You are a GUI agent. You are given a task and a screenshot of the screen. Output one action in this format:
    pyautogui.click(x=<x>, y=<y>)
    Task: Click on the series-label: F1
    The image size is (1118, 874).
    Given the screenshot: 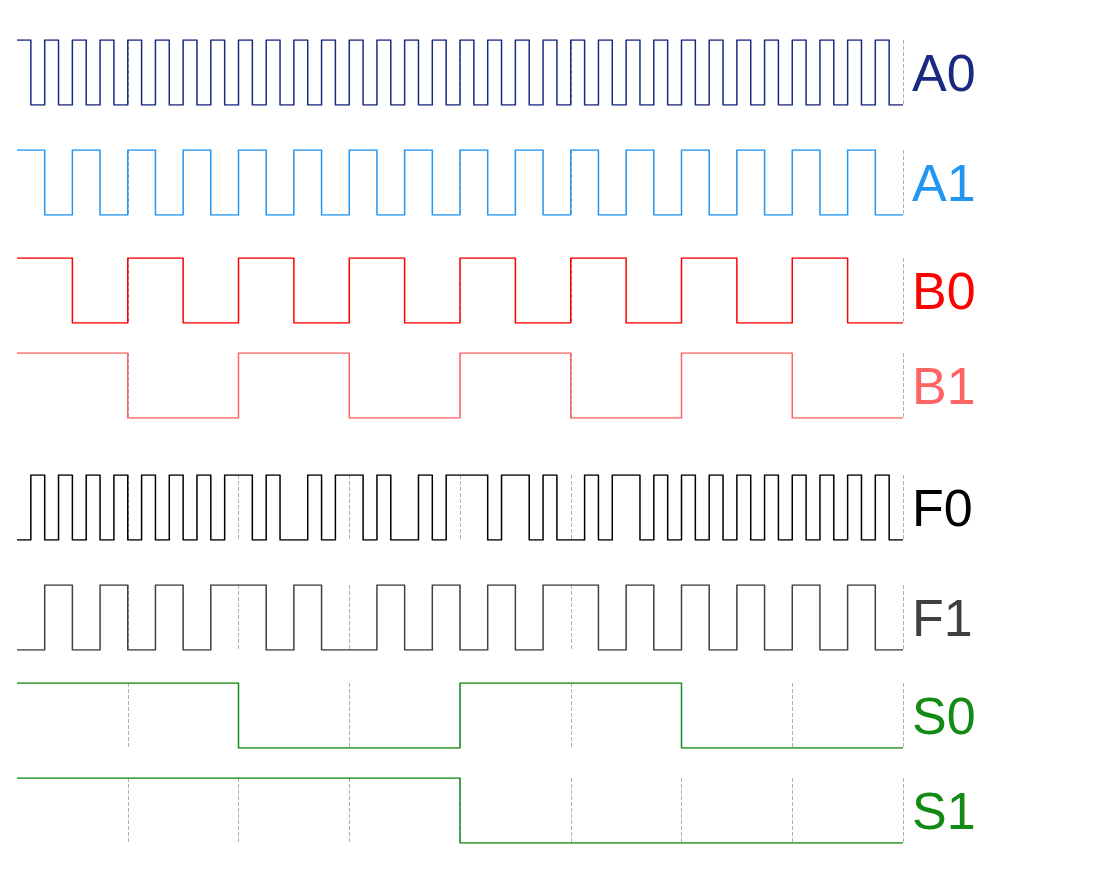 What is the action you would take?
    pyautogui.click(x=942, y=617)
    